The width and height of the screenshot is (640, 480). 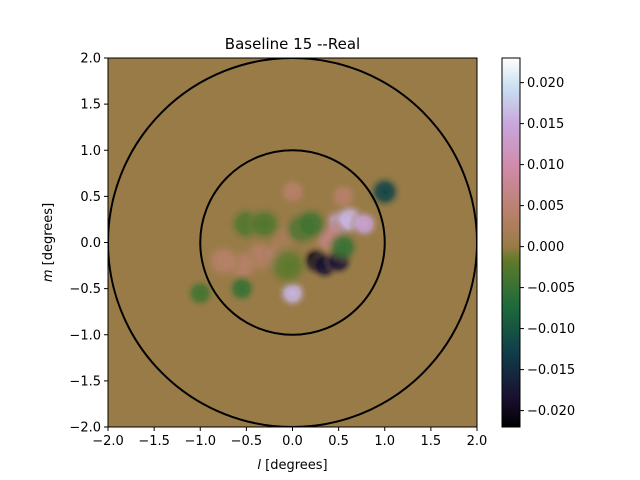 What do you see at coordinates (85, 335) in the screenshot?
I see `y-tick-label: −1.0` at bounding box center [85, 335].